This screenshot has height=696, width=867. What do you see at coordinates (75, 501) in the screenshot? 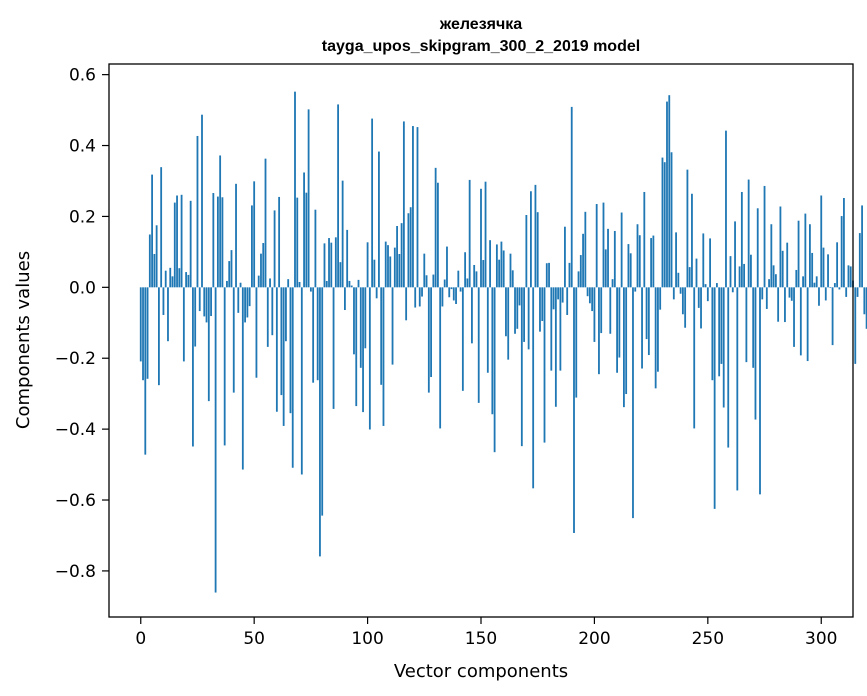
I see `y-tick-label: −0.6` at bounding box center [75, 501].